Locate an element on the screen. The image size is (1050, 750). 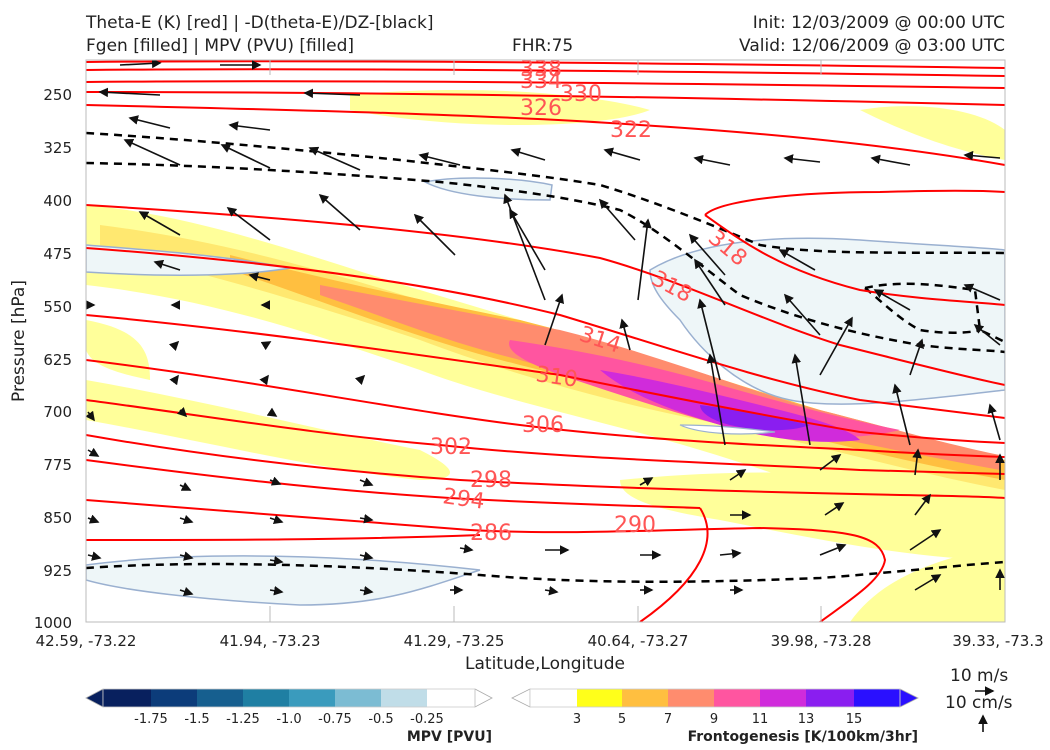
x-axis-label: Latitude,Longitude is located at coordinates (545, 664).